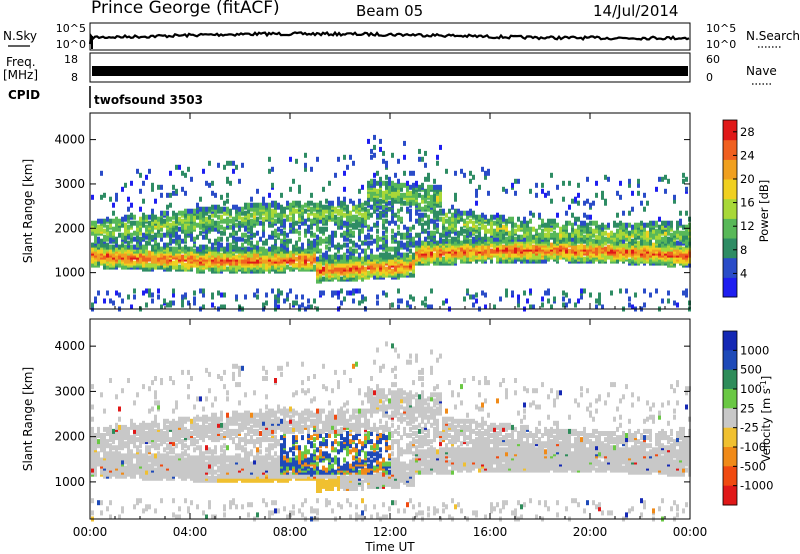 Image resolution: width=800 pixels, height=554 pixels. What do you see at coordinates (747, 226) in the screenshot?
I see `power-colorbar-tick-label: 12` at bounding box center [747, 226].